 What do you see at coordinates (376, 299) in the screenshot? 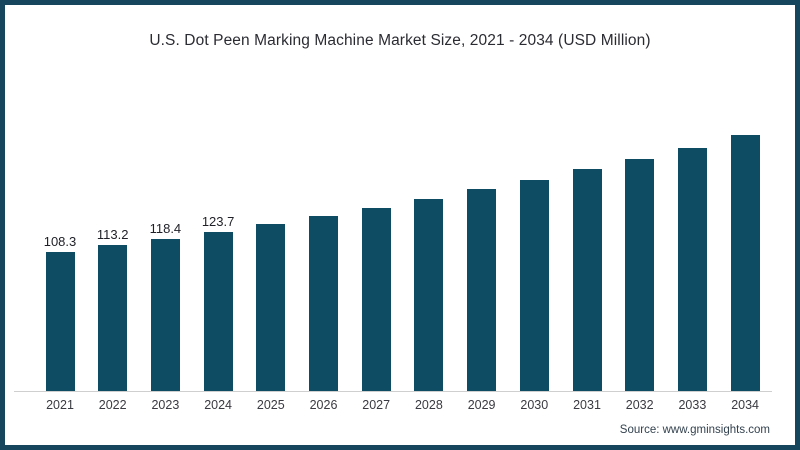
I see `bar-2027` at bounding box center [376, 299].